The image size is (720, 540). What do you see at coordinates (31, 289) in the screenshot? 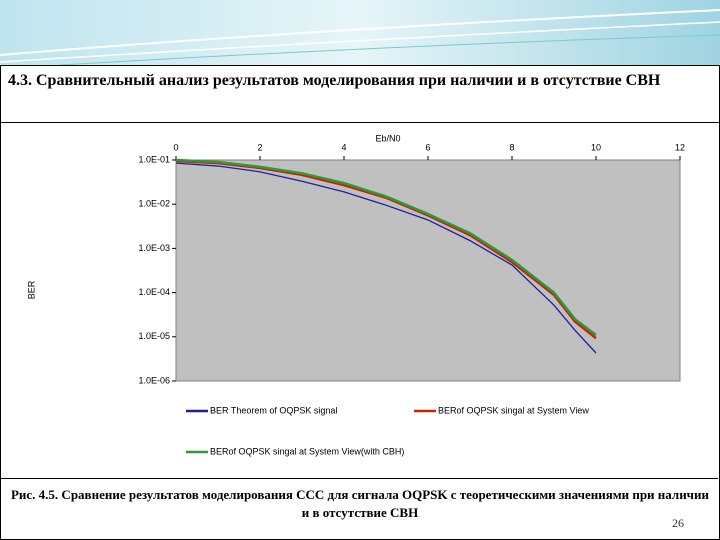
I see `y-axis-title: BER` at bounding box center [31, 289].